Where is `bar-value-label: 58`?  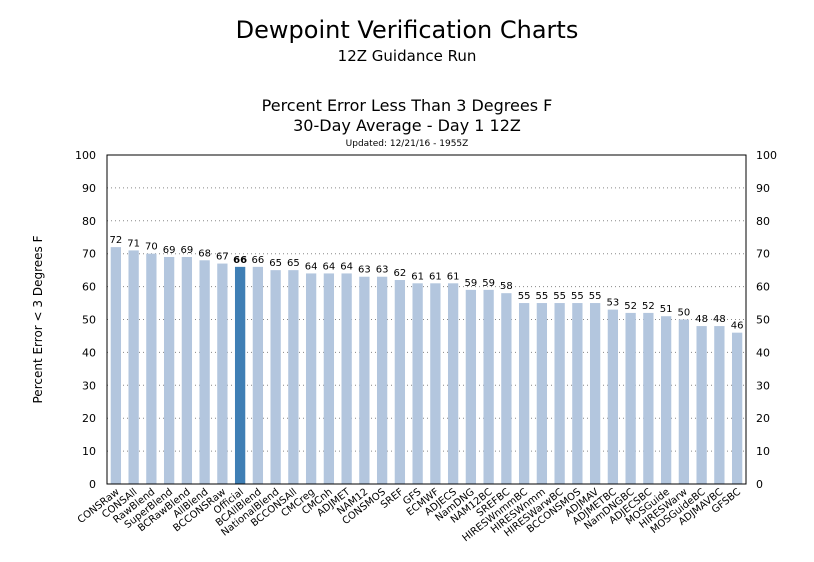 bar-value-label: 58 is located at coordinates (506, 286).